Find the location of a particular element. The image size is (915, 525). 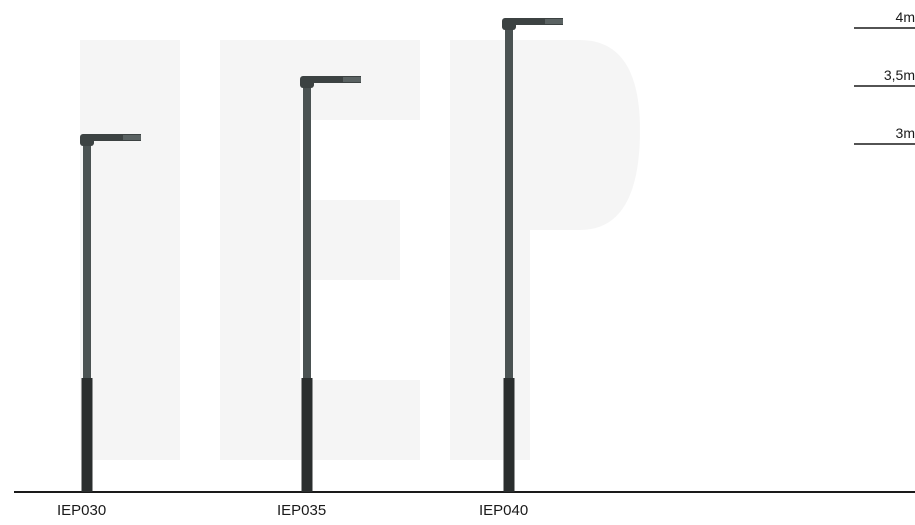

pole-iep040 is located at coordinates (532, 255).